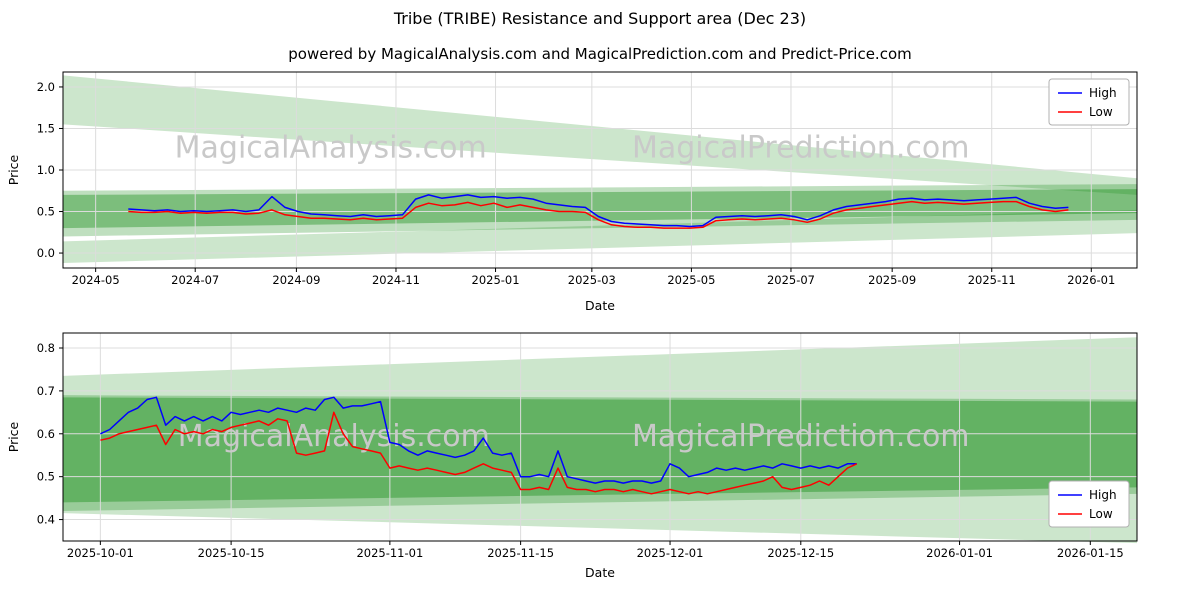 Image resolution: width=1200 pixels, height=600 pixels. What do you see at coordinates (46, 434) in the screenshot?
I see `svg-text: 0.6` at bounding box center [46, 434].